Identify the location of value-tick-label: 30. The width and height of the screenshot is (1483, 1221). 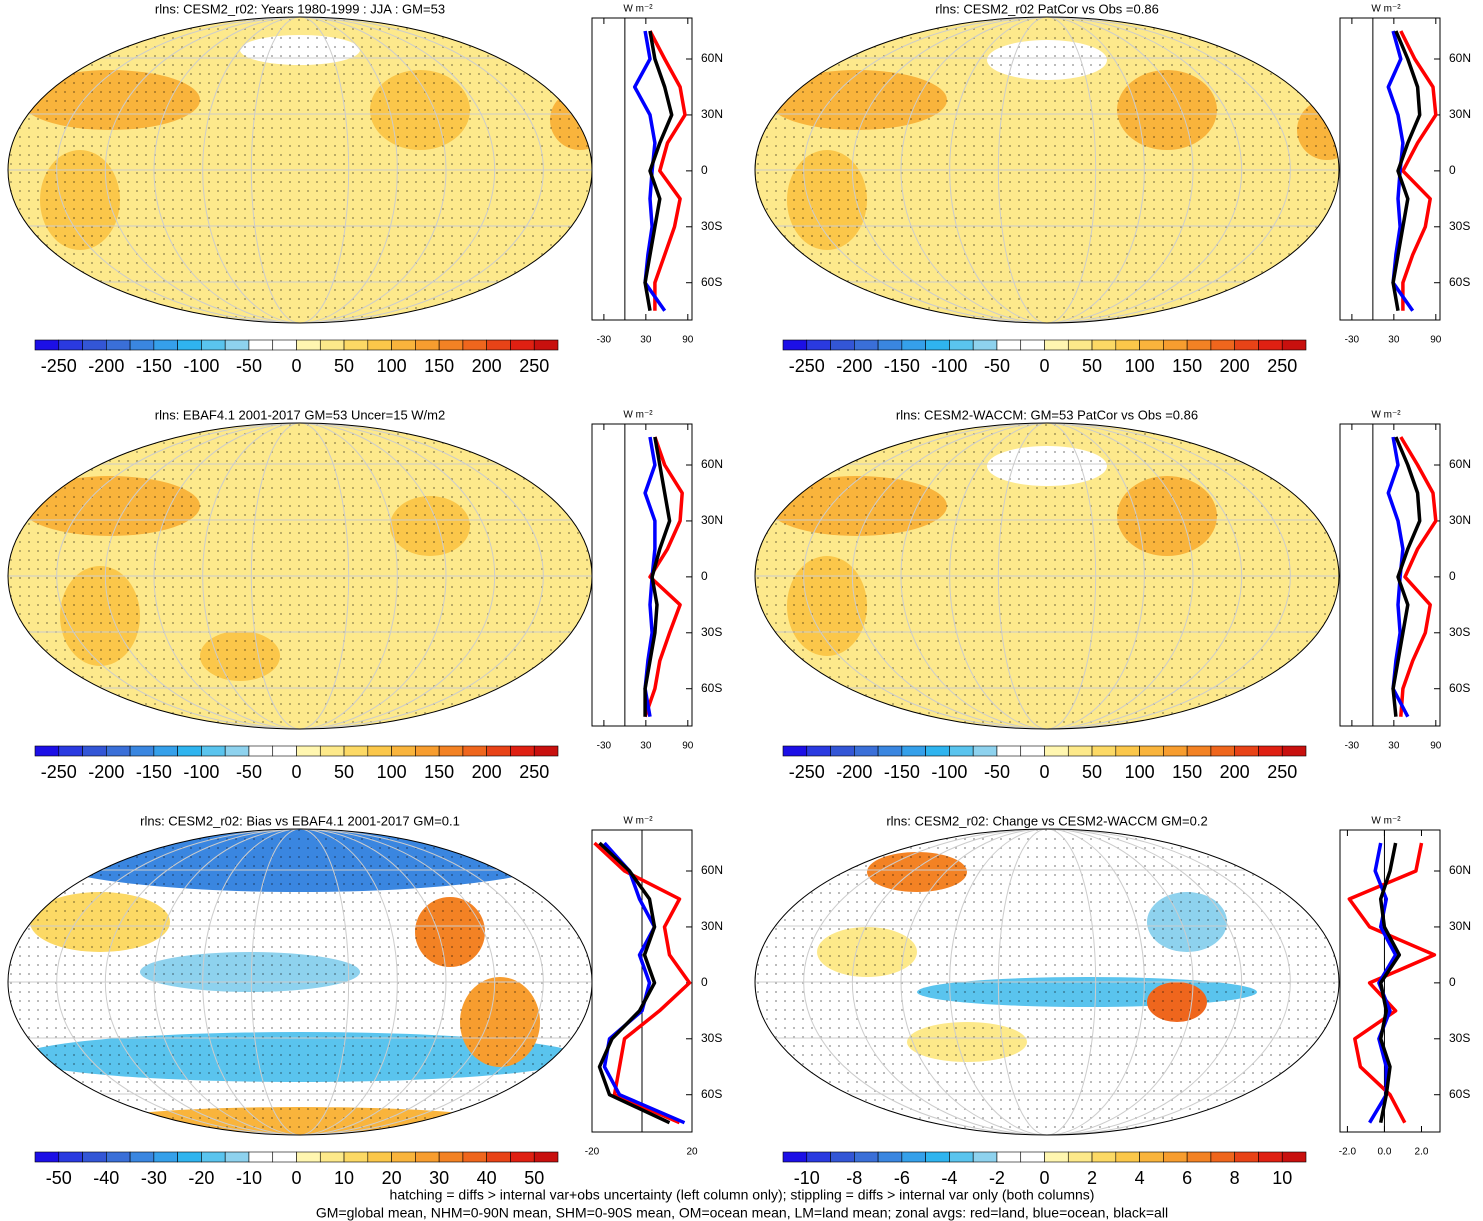
(646, 746).